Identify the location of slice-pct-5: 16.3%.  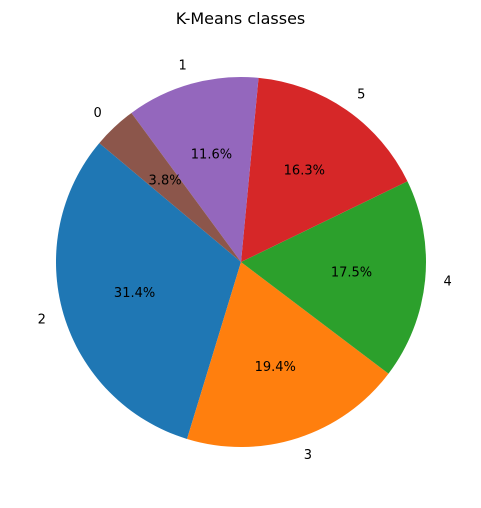
(304, 170).